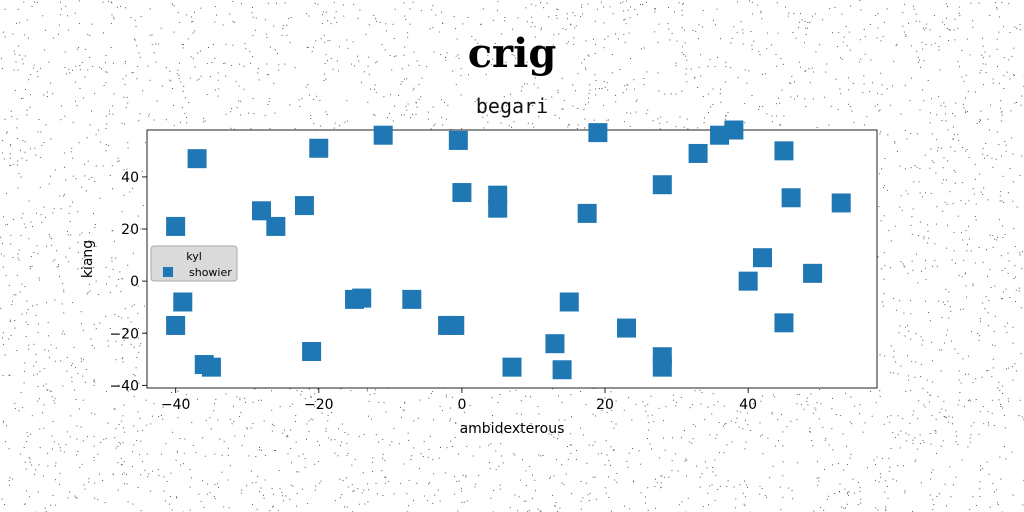 Image resolution: width=1024 pixels, height=512 pixels. Describe the element at coordinates (605, 405) in the screenshot. I see `x-tick-label: 20` at that location.